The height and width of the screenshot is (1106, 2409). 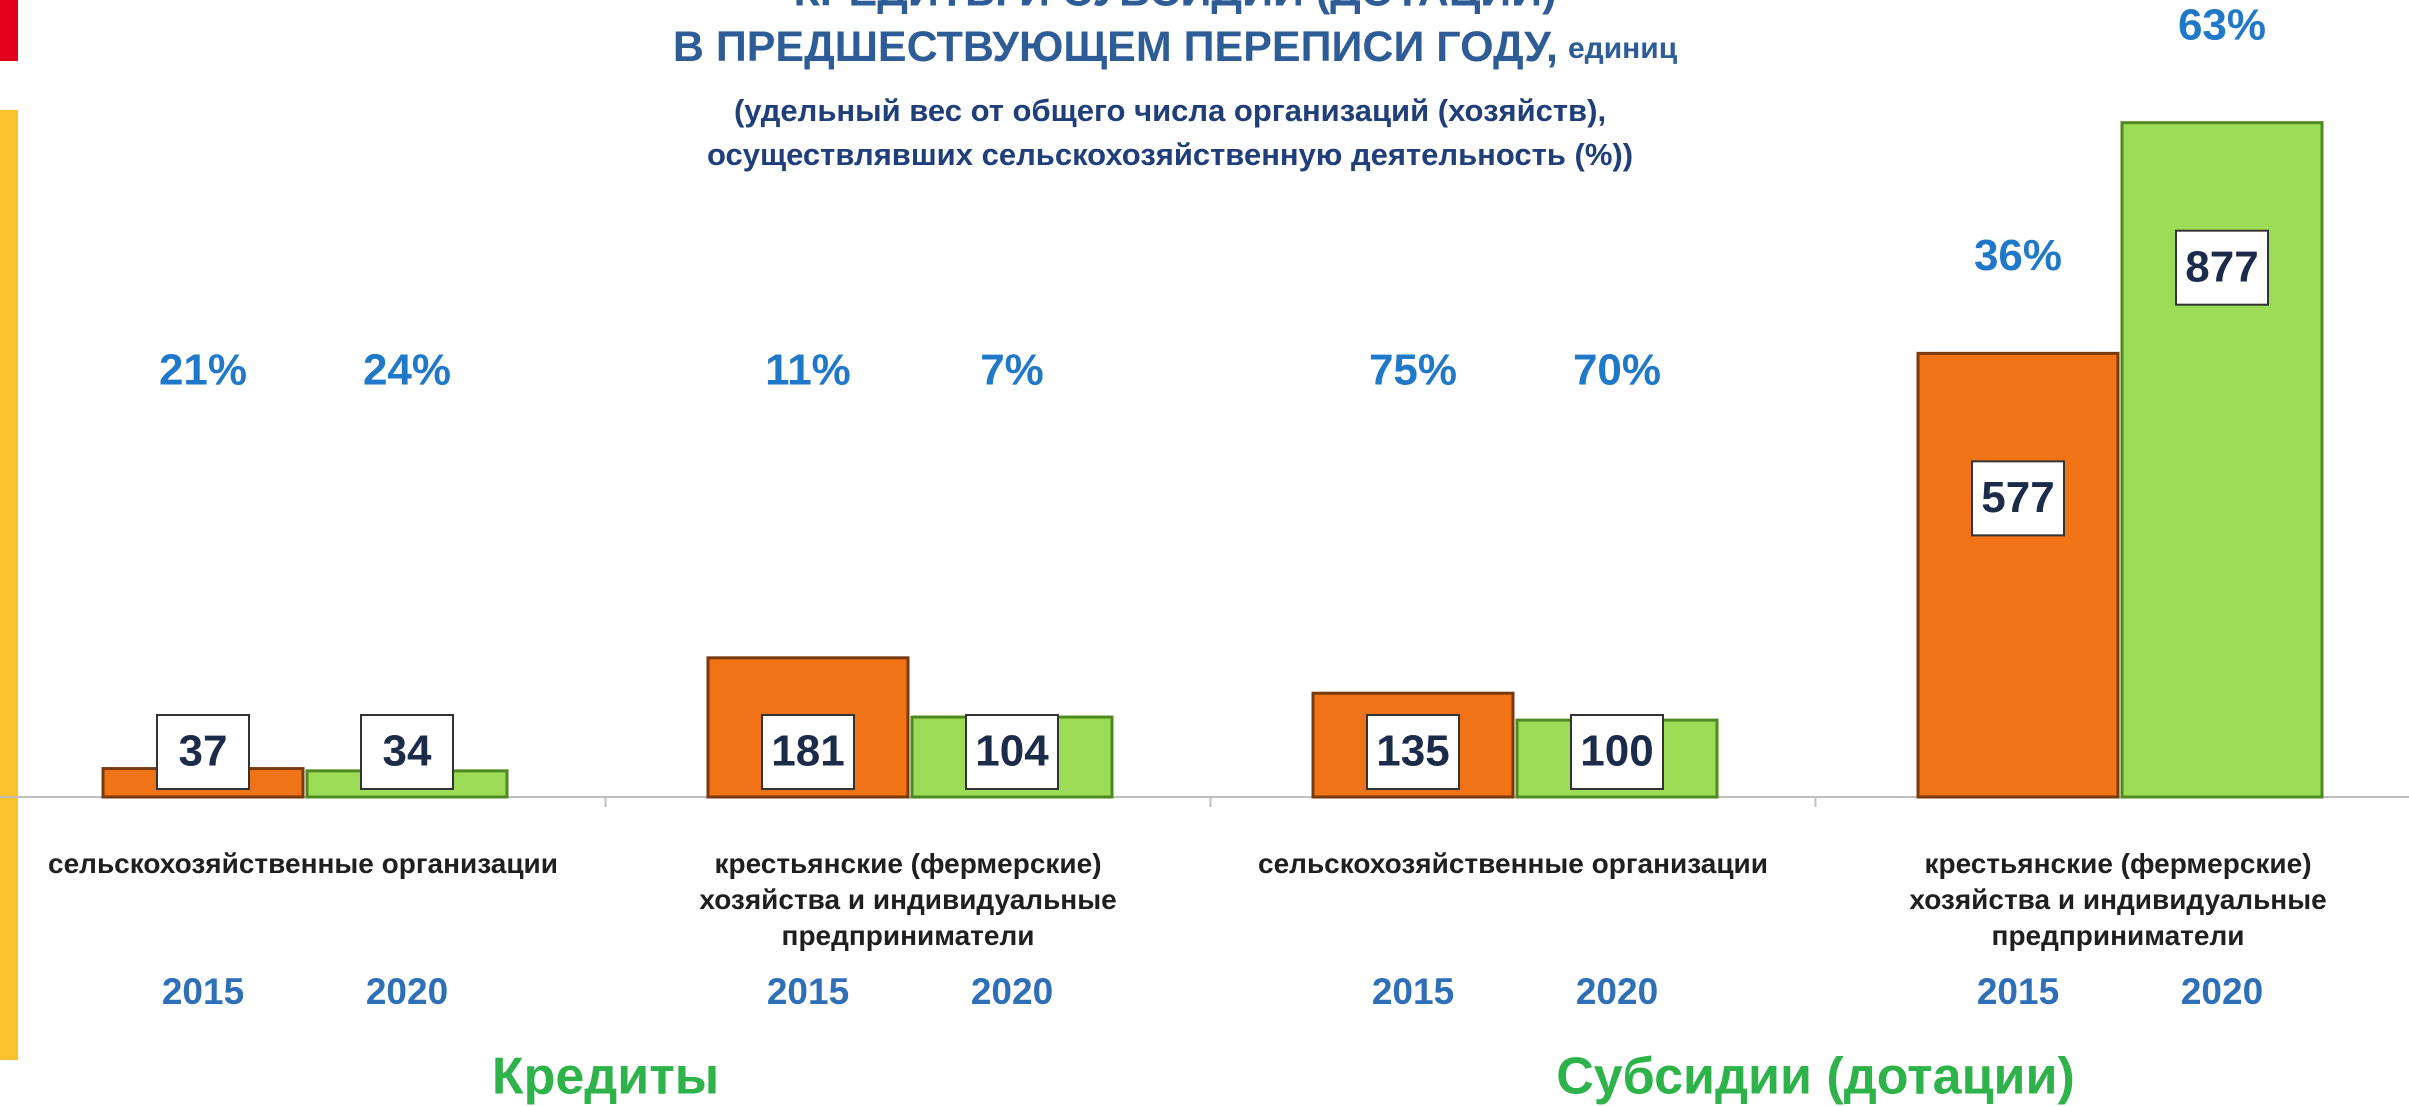 I want to click on share-label: 70%, so click(x=1617, y=370).